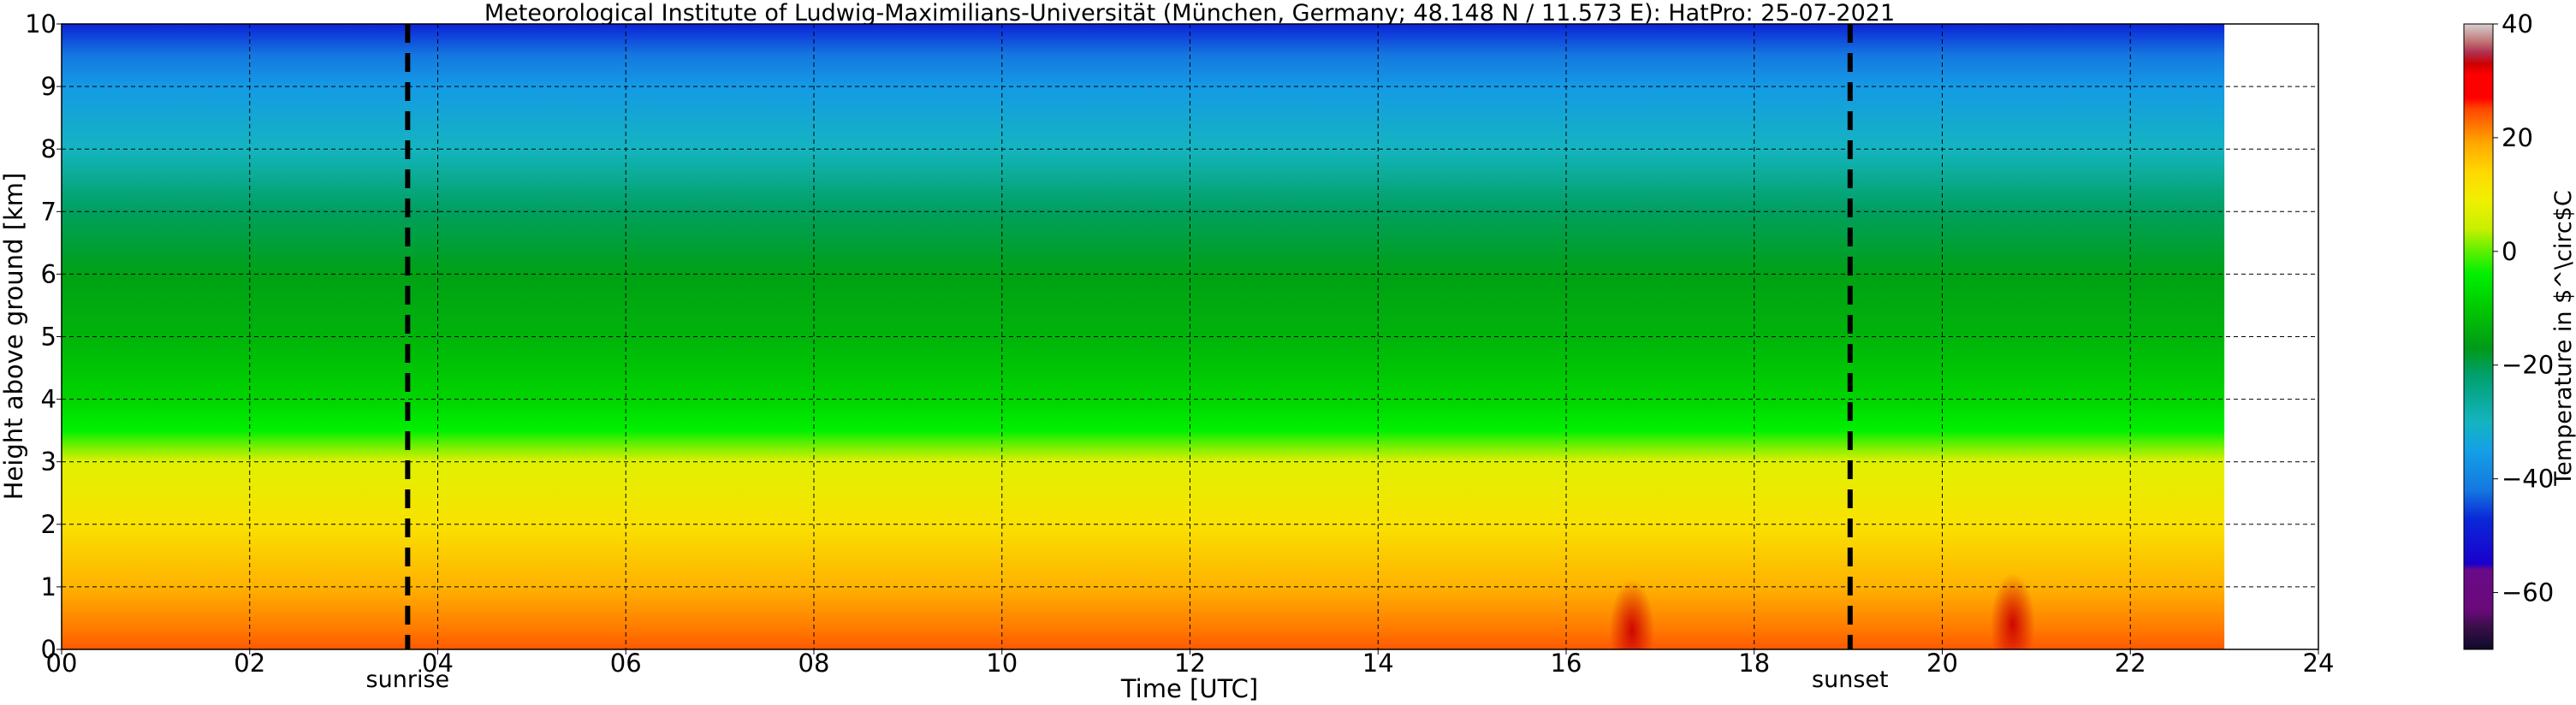 The height and width of the screenshot is (705, 2576). I want to click on warm-anomalies, so click(1822, 610).